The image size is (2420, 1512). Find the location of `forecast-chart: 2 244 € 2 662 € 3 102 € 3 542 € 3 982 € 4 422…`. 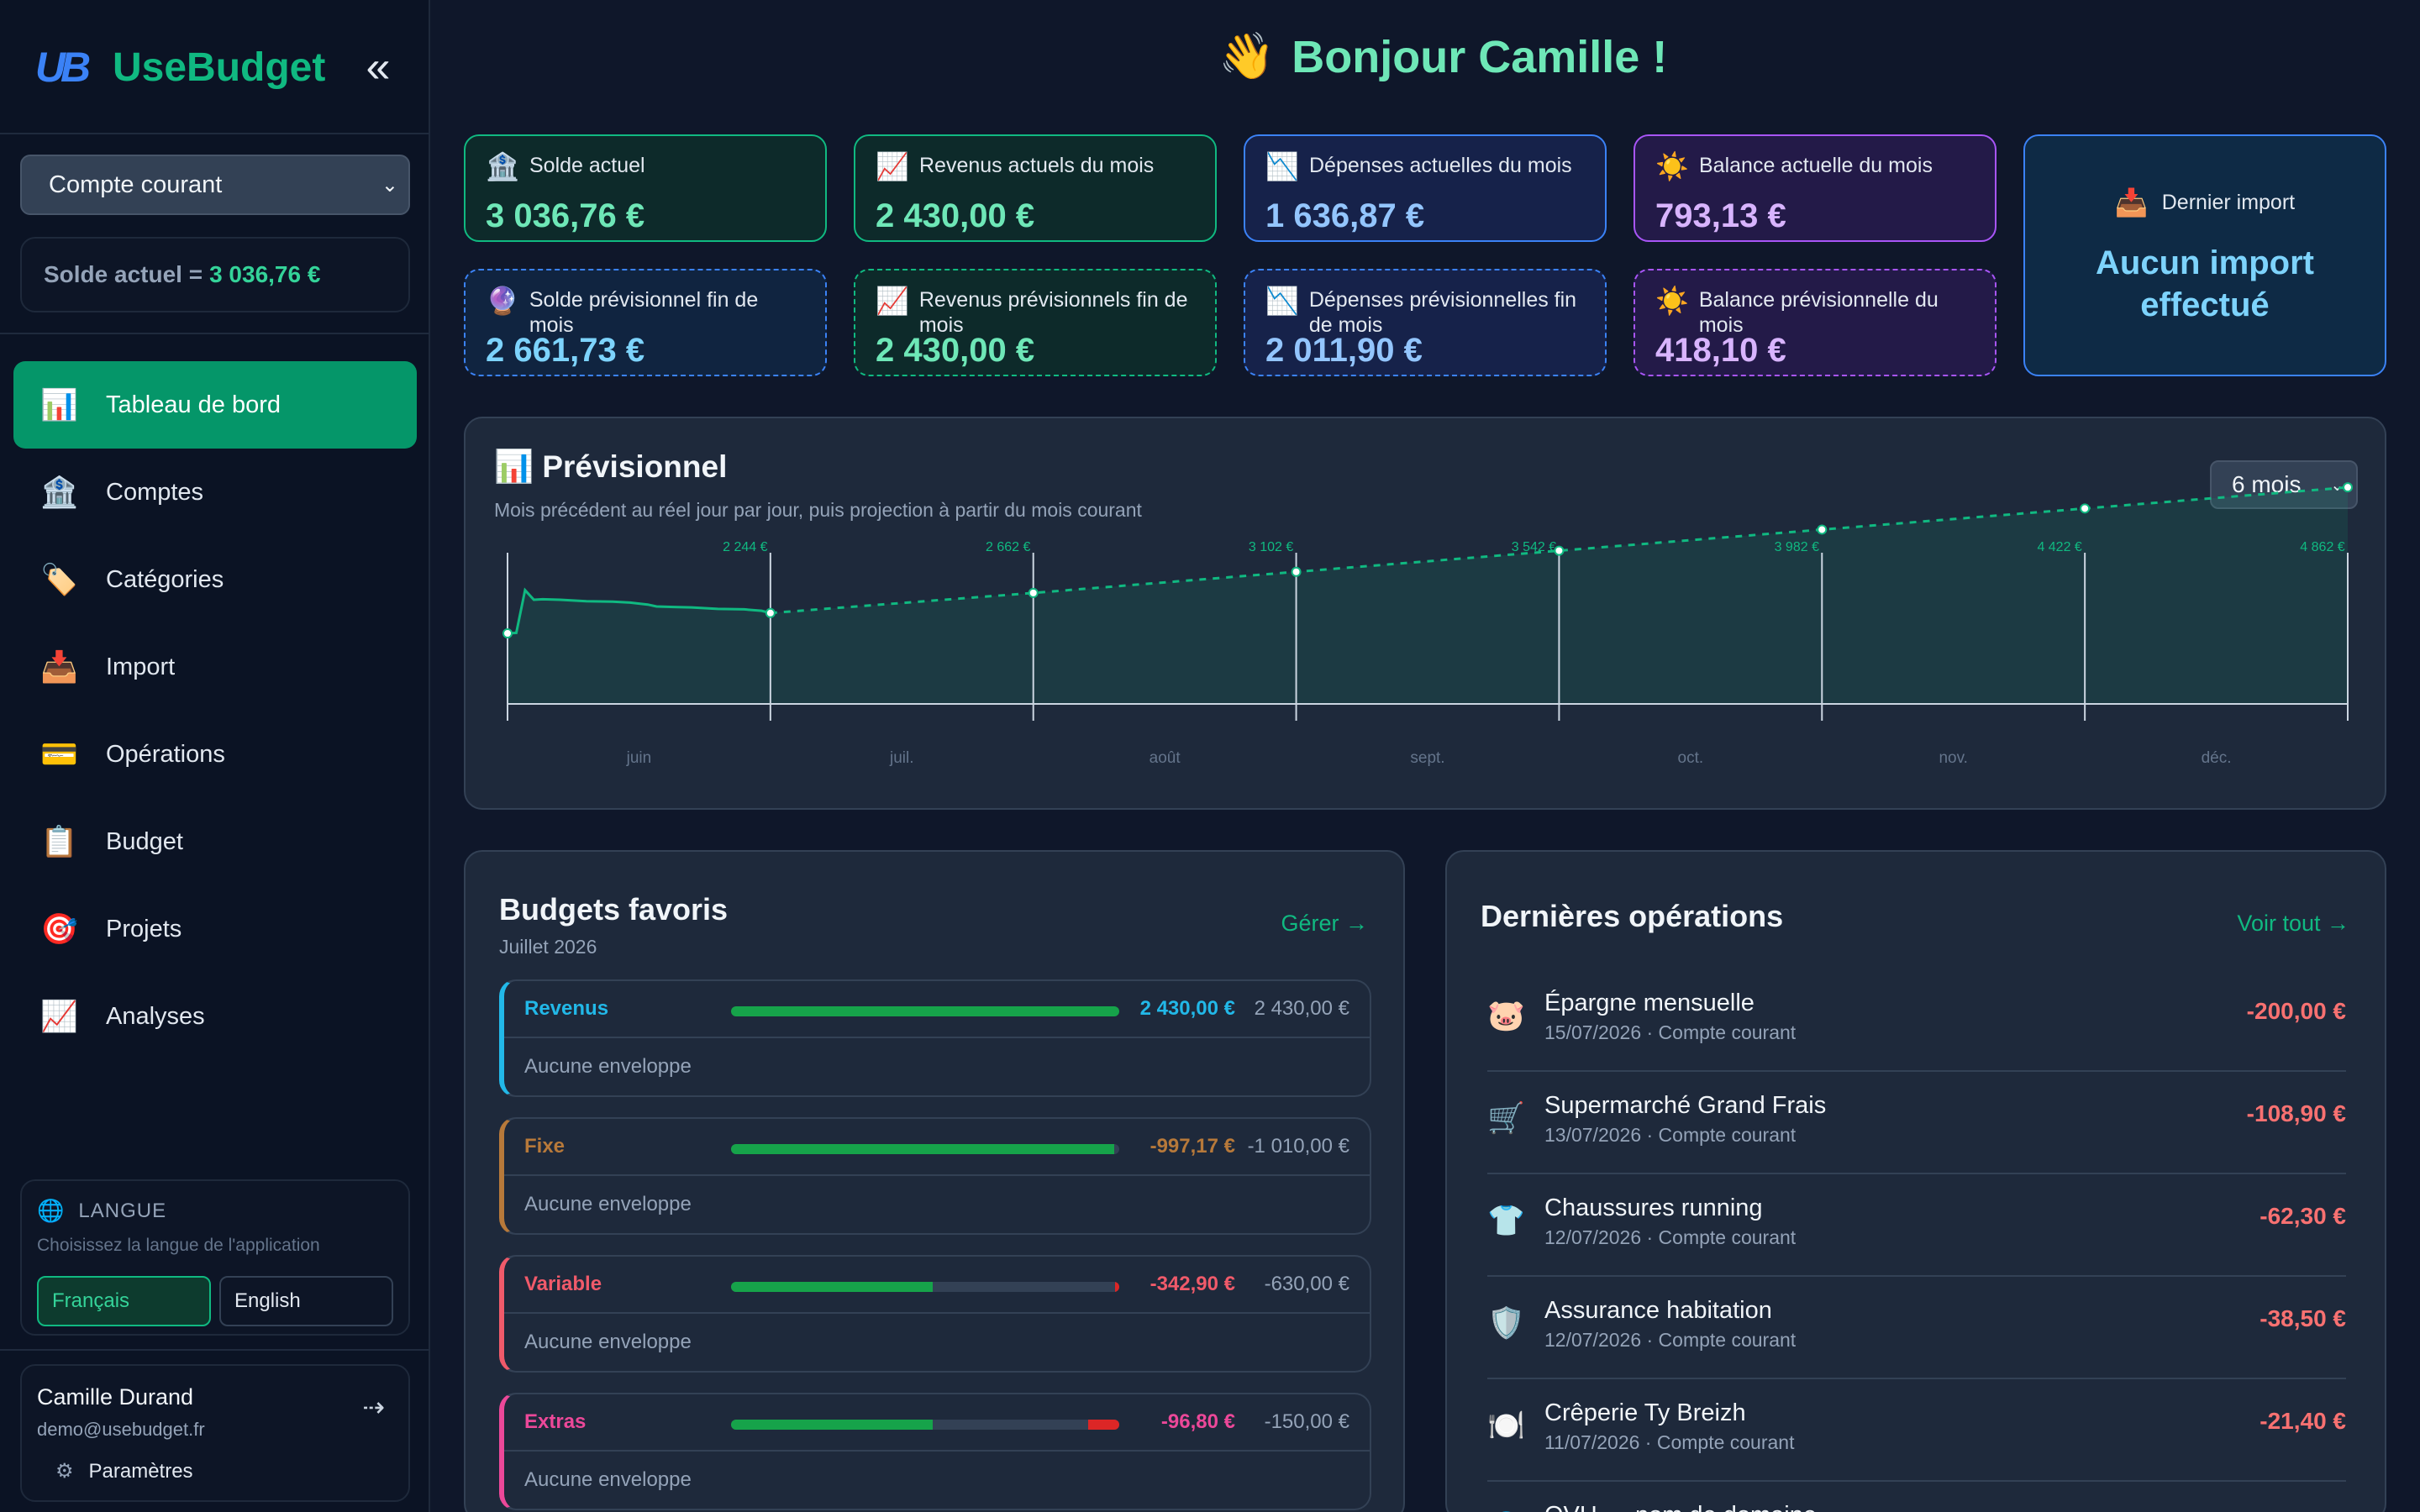

forecast-chart: 2 244 € 2 662 € 3 102 € 3 542 € 3 982 € 4 422… is located at coordinates (1427, 624).